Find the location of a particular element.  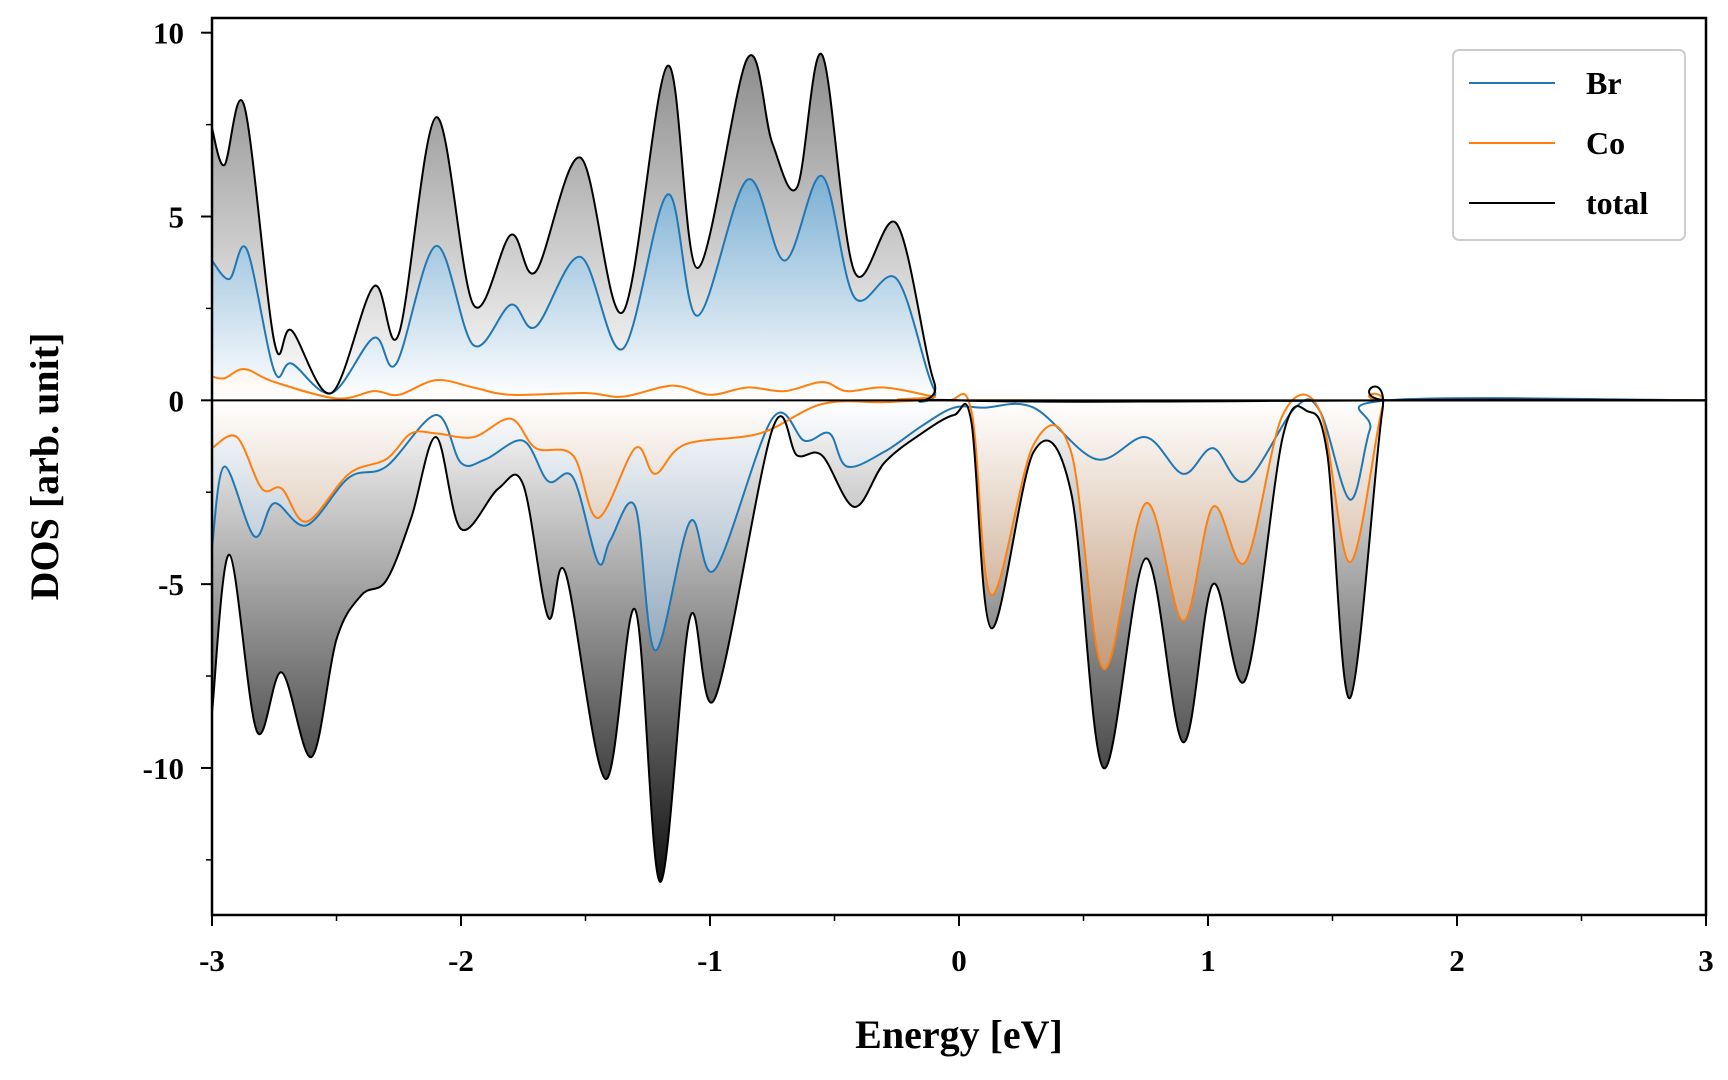

y-tick-label: -5 is located at coordinates (171, 584).